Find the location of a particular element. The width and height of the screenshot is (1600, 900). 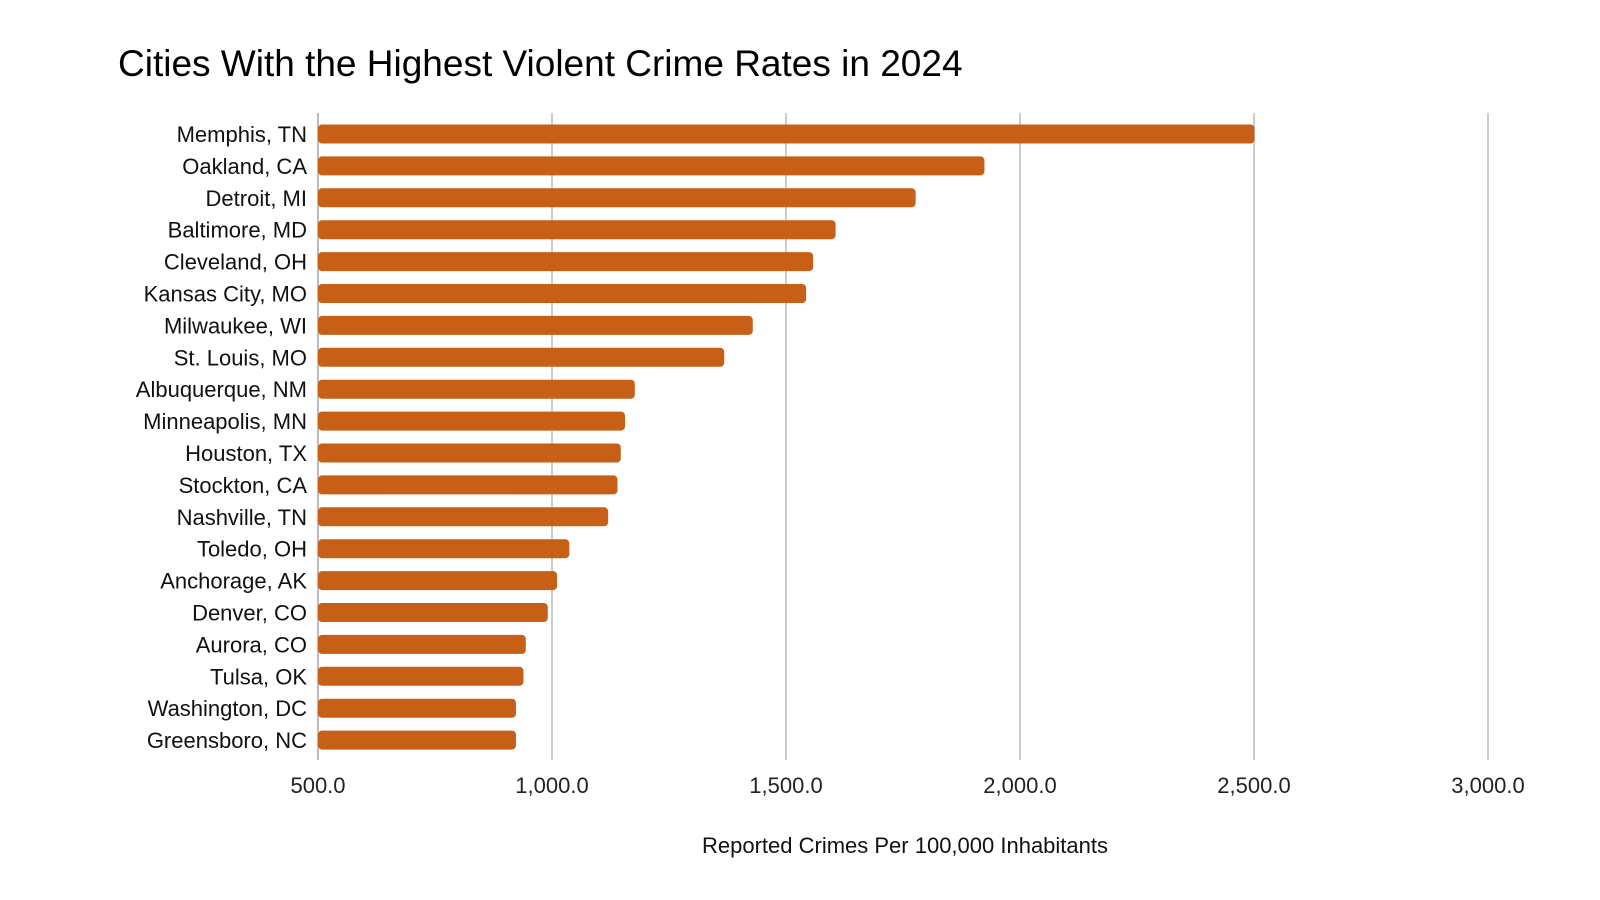

category-label: Tulsa, OK is located at coordinates (258, 676).